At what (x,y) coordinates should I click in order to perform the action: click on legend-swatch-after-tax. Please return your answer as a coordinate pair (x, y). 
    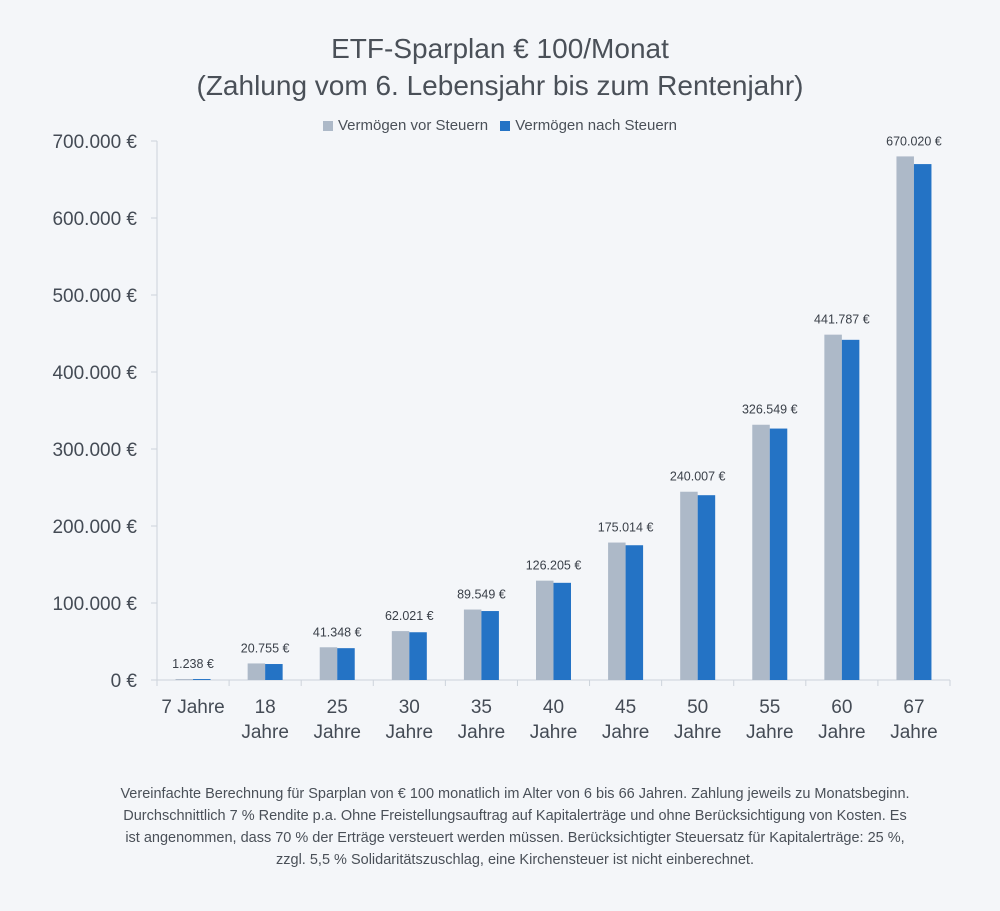
    Looking at the image, I should click on (505, 126).